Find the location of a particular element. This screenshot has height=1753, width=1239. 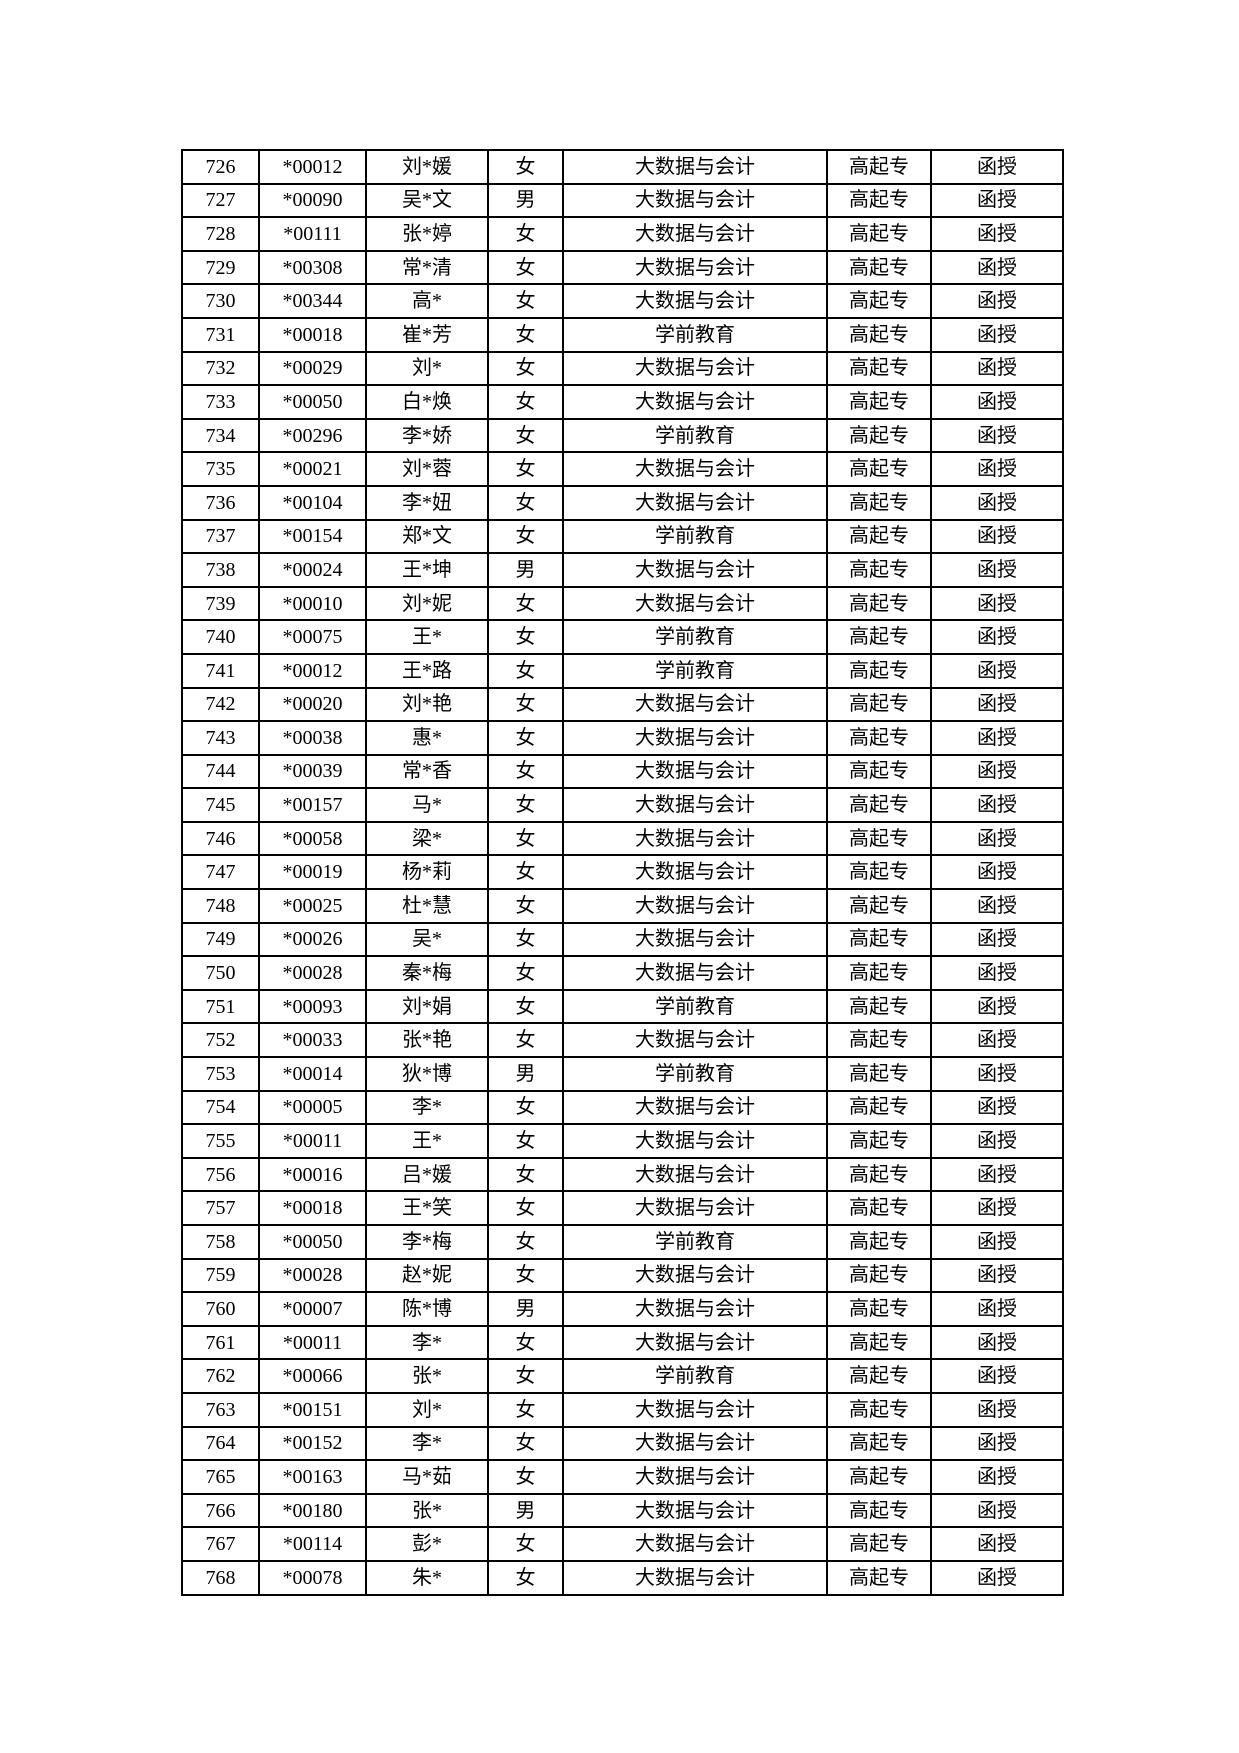

cell-masked-id: *00039 is located at coordinates (312, 771).